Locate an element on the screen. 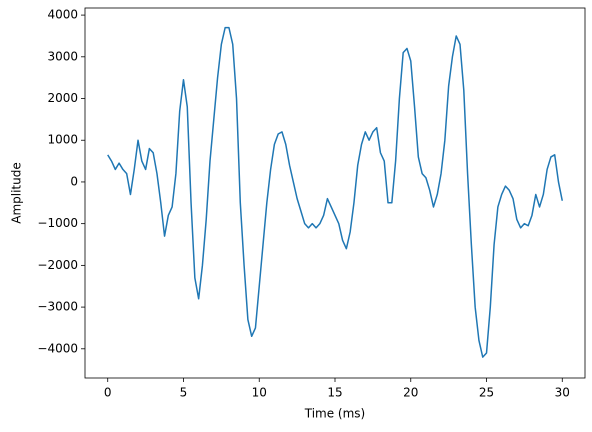 This screenshot has width=592, height=432. y-tick-label: 1000 is located at coordinates (62, 140).